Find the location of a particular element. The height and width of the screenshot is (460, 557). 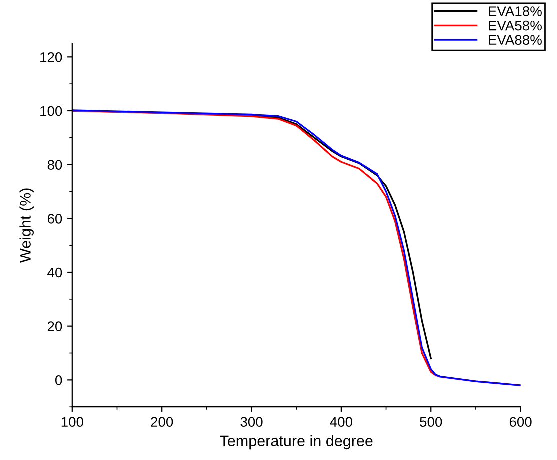

y-tick-label: 60 is located at coordinates (55, 219).